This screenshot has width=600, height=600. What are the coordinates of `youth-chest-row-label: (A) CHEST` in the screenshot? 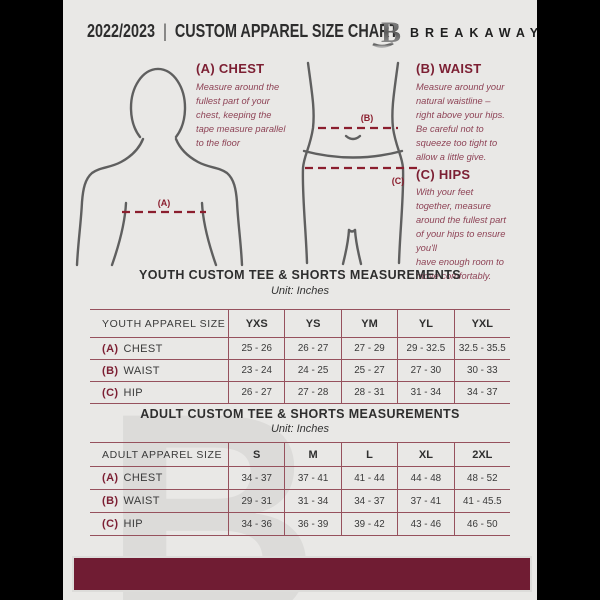 It's located at (159, 349).